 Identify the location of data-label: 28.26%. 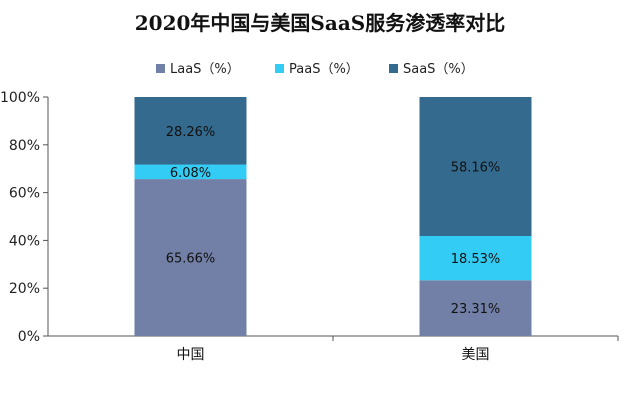
(191, 132).